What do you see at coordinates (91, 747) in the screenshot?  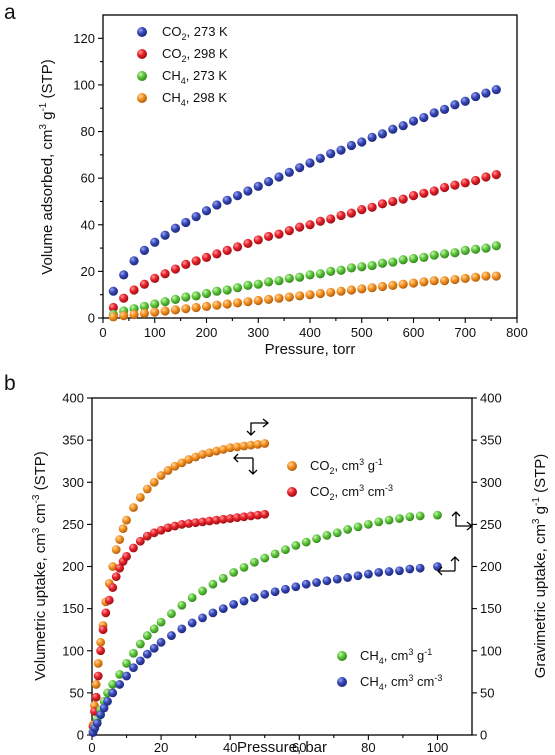 I see `panel-b-x-tick-label: 0` at bounding box center [91, 747].